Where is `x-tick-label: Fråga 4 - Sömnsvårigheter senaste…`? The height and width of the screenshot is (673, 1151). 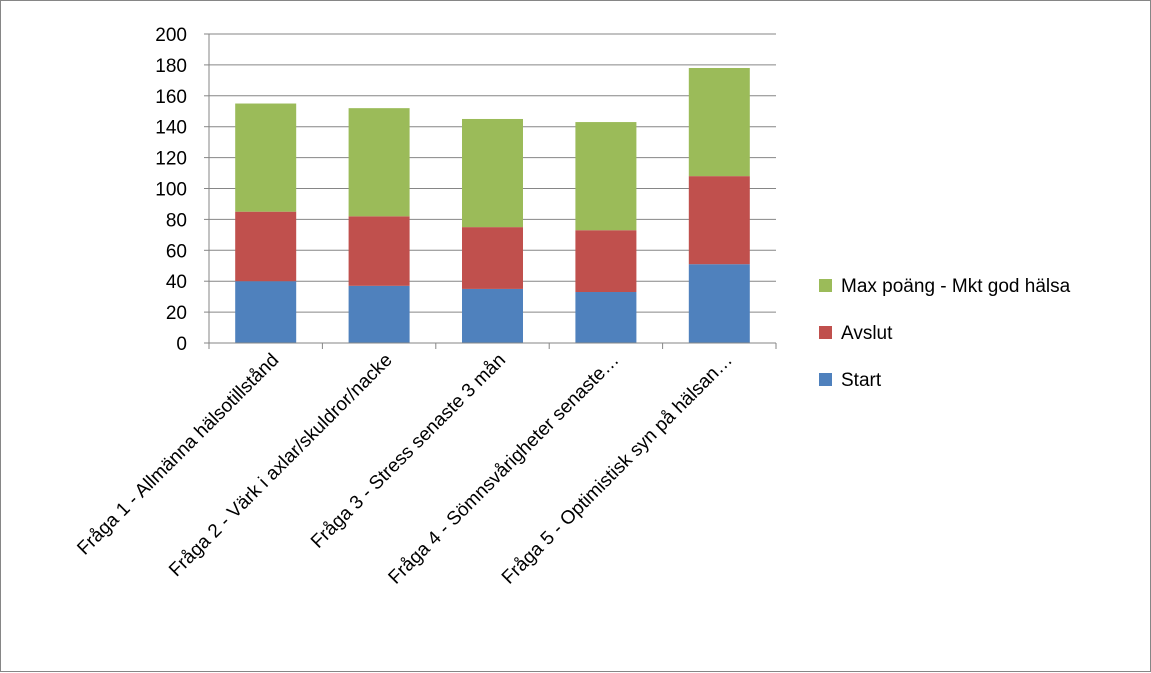 x-tick-label: Fråga 4 - Sömnsvårigheter senaste… is located at coordinates (504, 469).